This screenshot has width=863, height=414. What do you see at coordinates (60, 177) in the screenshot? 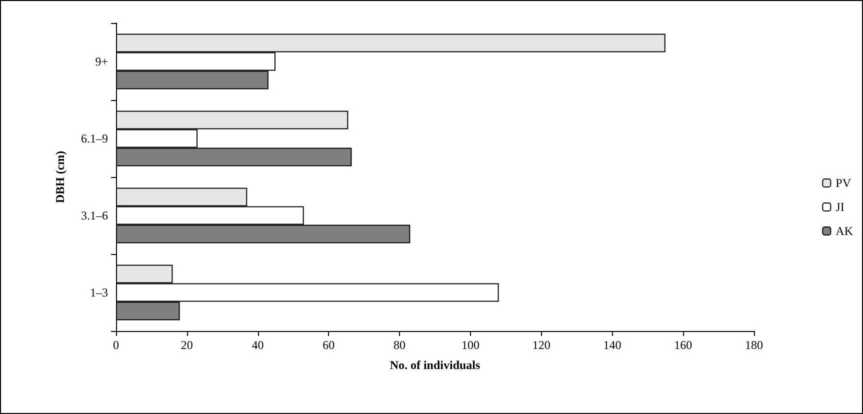
I see `y-axis-title: DBH (cm)` at bounding box center [60, 177].